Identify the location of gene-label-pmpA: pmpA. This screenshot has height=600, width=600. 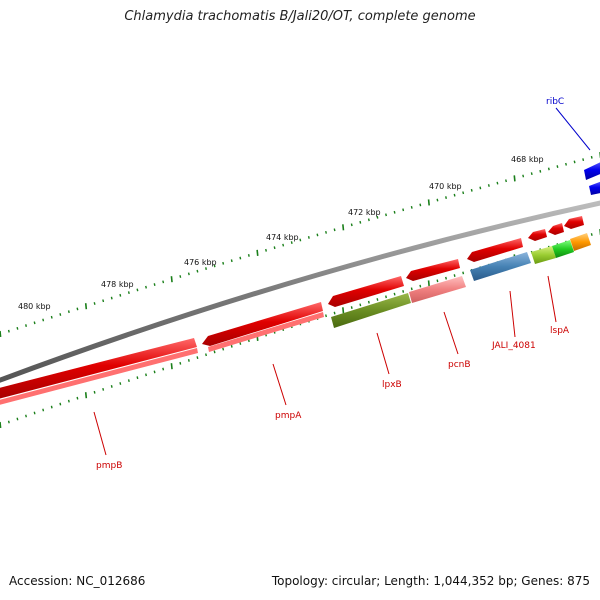
(288, 416).